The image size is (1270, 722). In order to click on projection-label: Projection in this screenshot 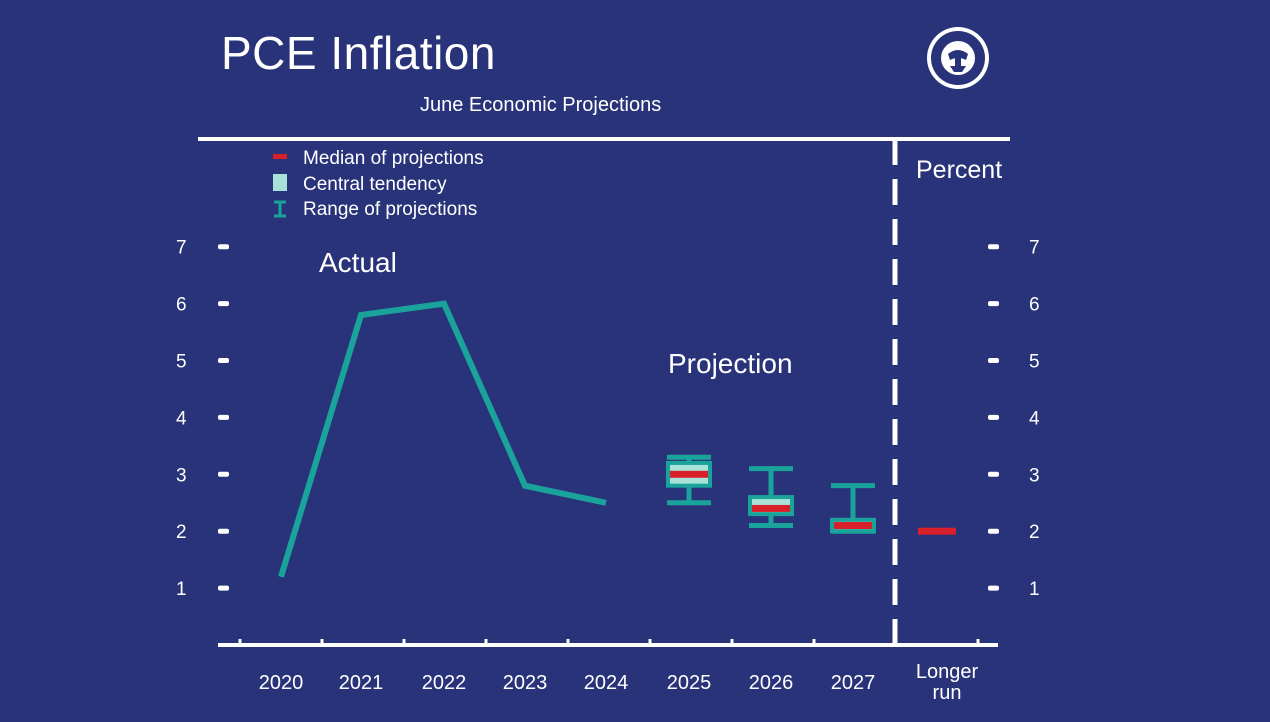, I will do `click(730, 363)`.